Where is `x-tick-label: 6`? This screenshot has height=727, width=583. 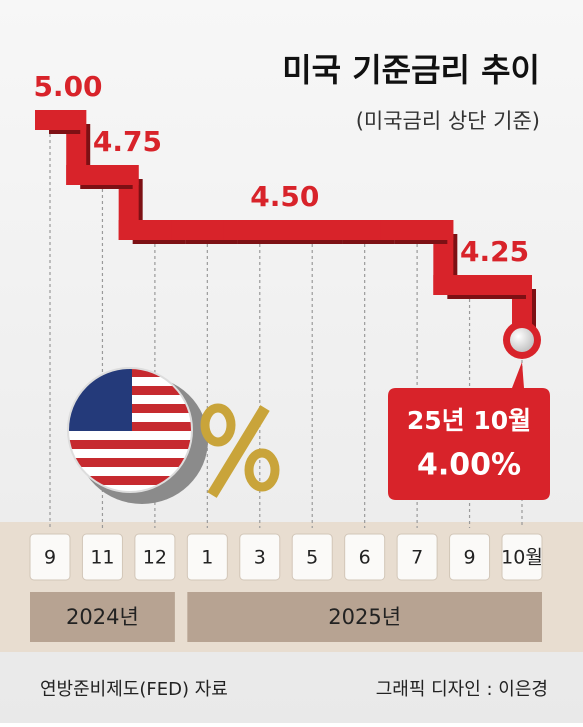 x-tick-label: 6 is located at coordinates (365, 558).